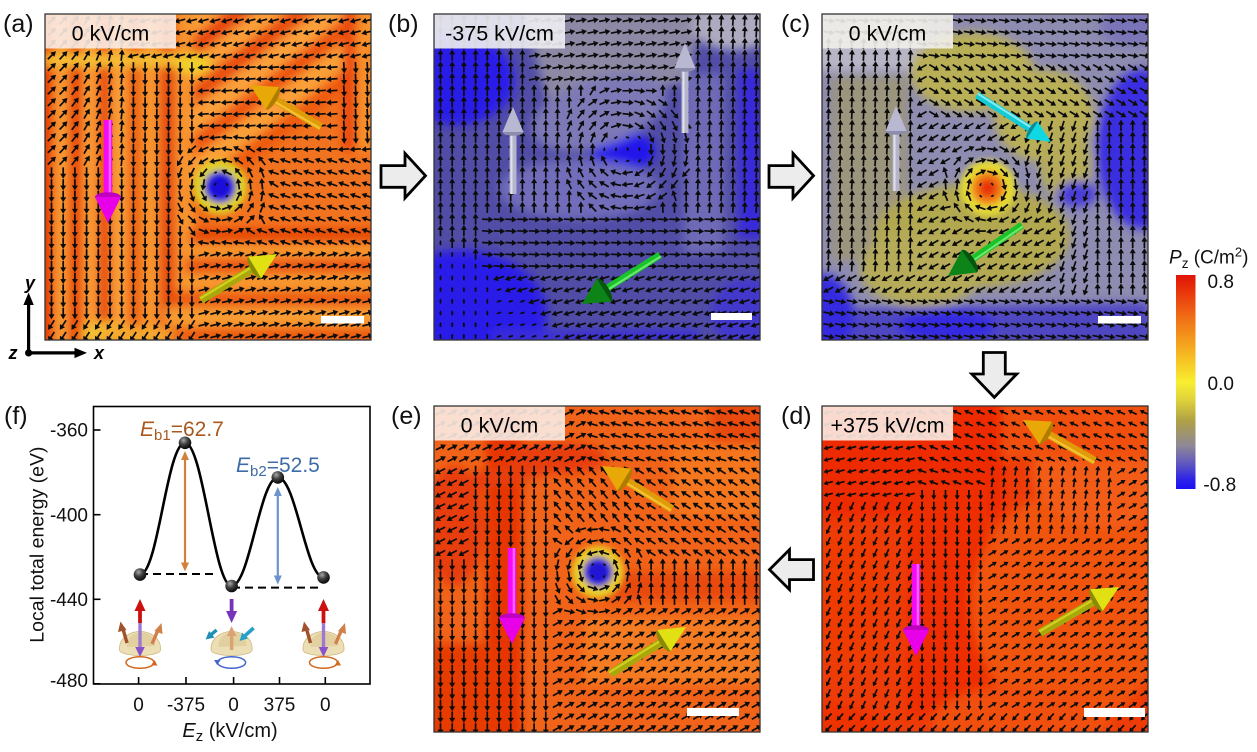  What do you see at coordinates (280, 705) in the screenshot?
I see `svg-text: 375` at bounding box center [280, 705].